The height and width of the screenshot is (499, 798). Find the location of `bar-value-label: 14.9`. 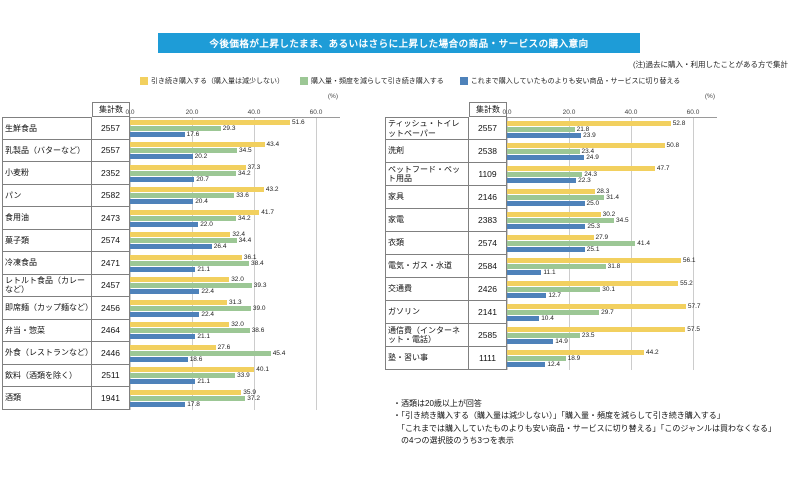

bar-value-label: 14.9 is located at coordinates (561, 341).